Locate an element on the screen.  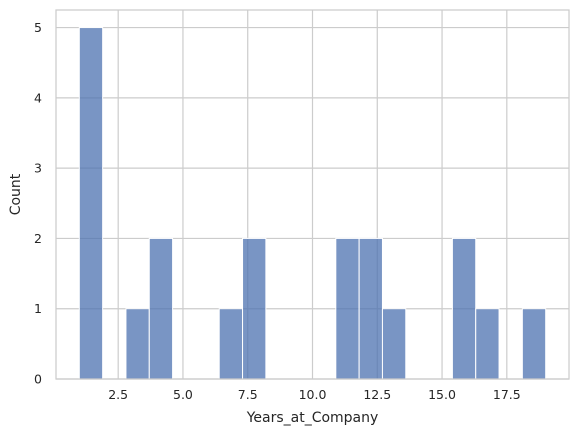
x-tick-label: 2.5 is located at coordinates (118, 394).